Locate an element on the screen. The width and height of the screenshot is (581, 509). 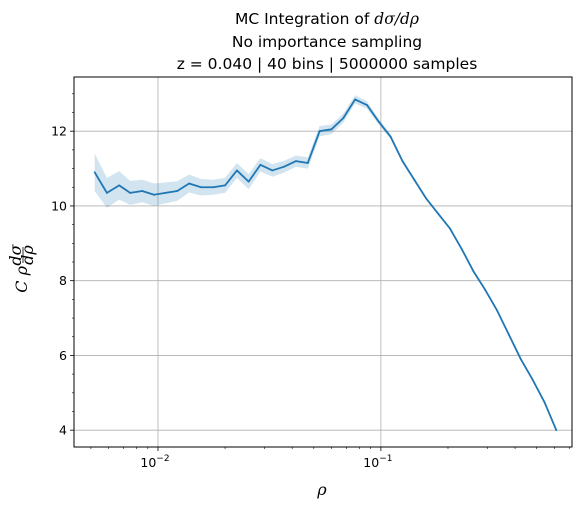
x-tick-label: 10⁻² is located at coordinates (154, 462).